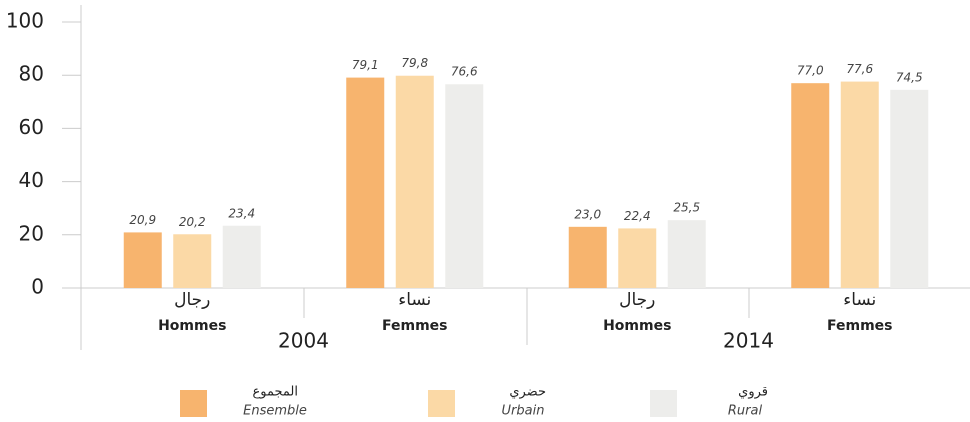 The width and height of the screenshot is (970, 422). Describe the element at coordinates (31, 233) in the screenshot. I see `y-tick-label: 20` at that location.